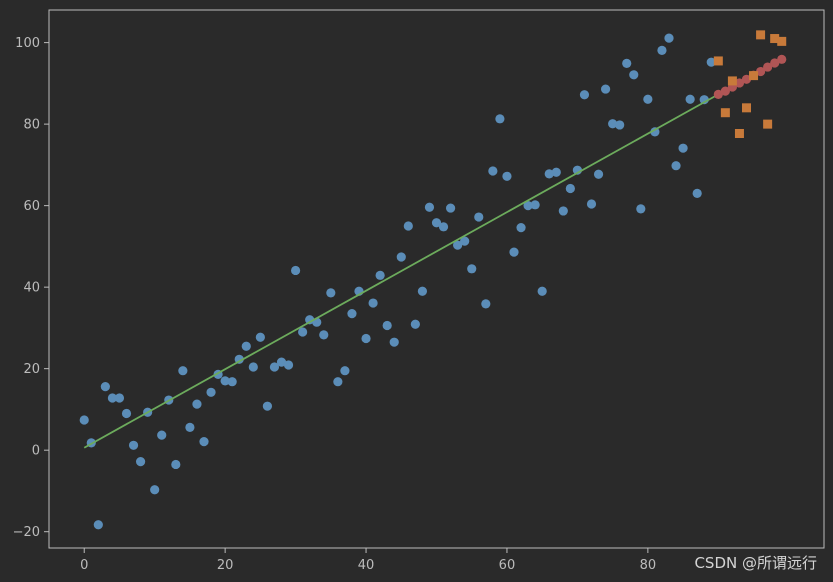 This screenshot has width=833, height=582. What do you see at coordinates (31, 288) in the screenshot?
I see `y-tick-label: 40` at bounding box center [31, 288].